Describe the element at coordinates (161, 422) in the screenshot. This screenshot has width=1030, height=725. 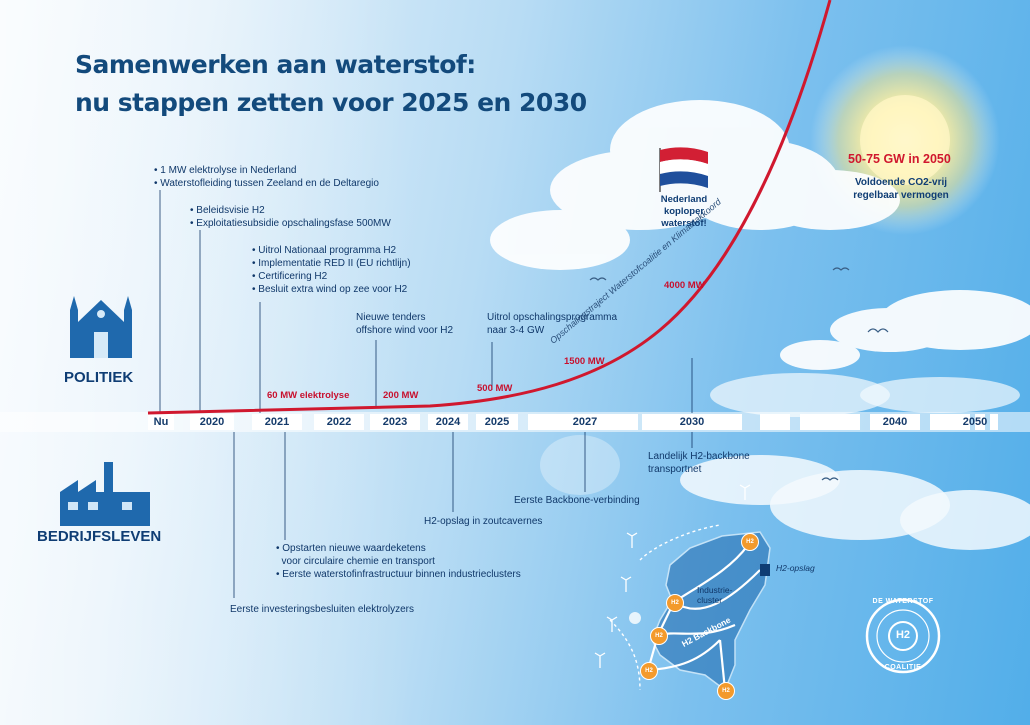
I see `year-nu: Nu` at that location.